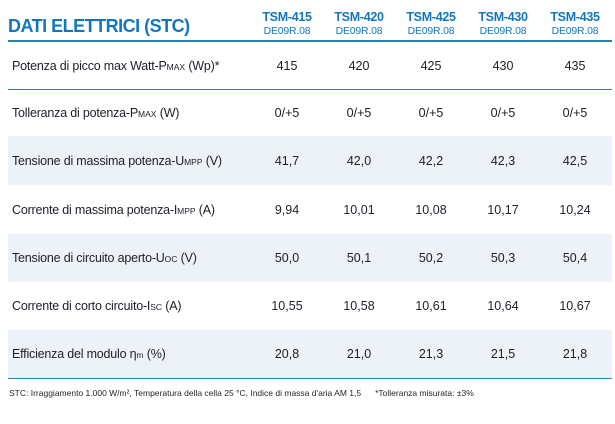 Image resolution: width=615 pixels, height=424 pixels. I want to click on row-label: Potenza di picco max Watt-PMAX (Wp)*, so click(129, 66).